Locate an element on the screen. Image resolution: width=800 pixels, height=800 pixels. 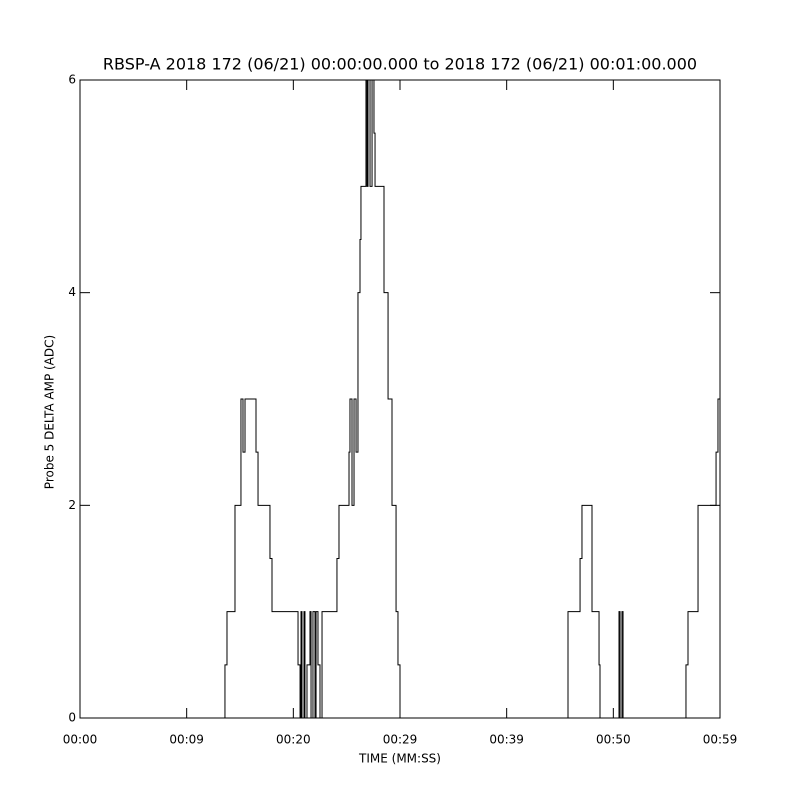
x-tick-label: 00:39 is located at coordinates (506, 740).